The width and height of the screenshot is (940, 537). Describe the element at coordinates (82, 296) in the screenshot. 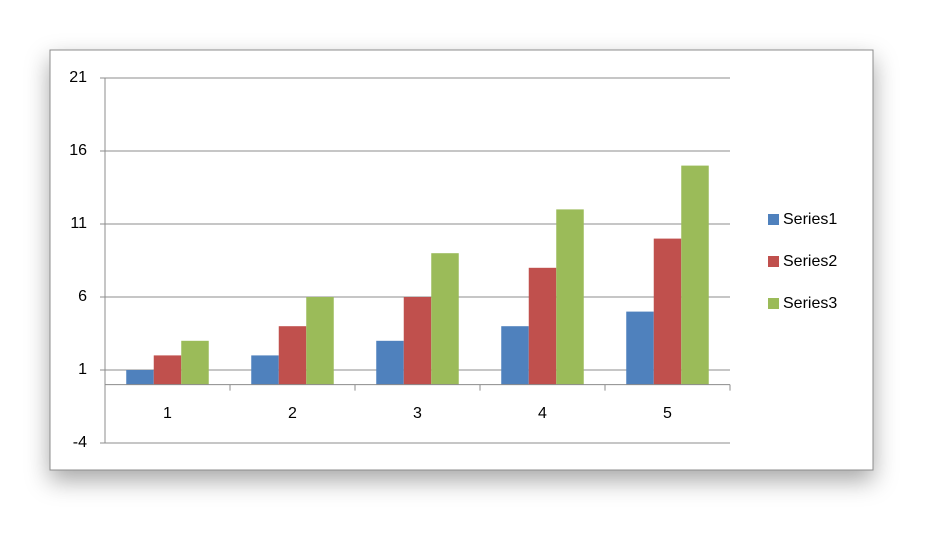

I see `y-tick-label: 6` at that location.